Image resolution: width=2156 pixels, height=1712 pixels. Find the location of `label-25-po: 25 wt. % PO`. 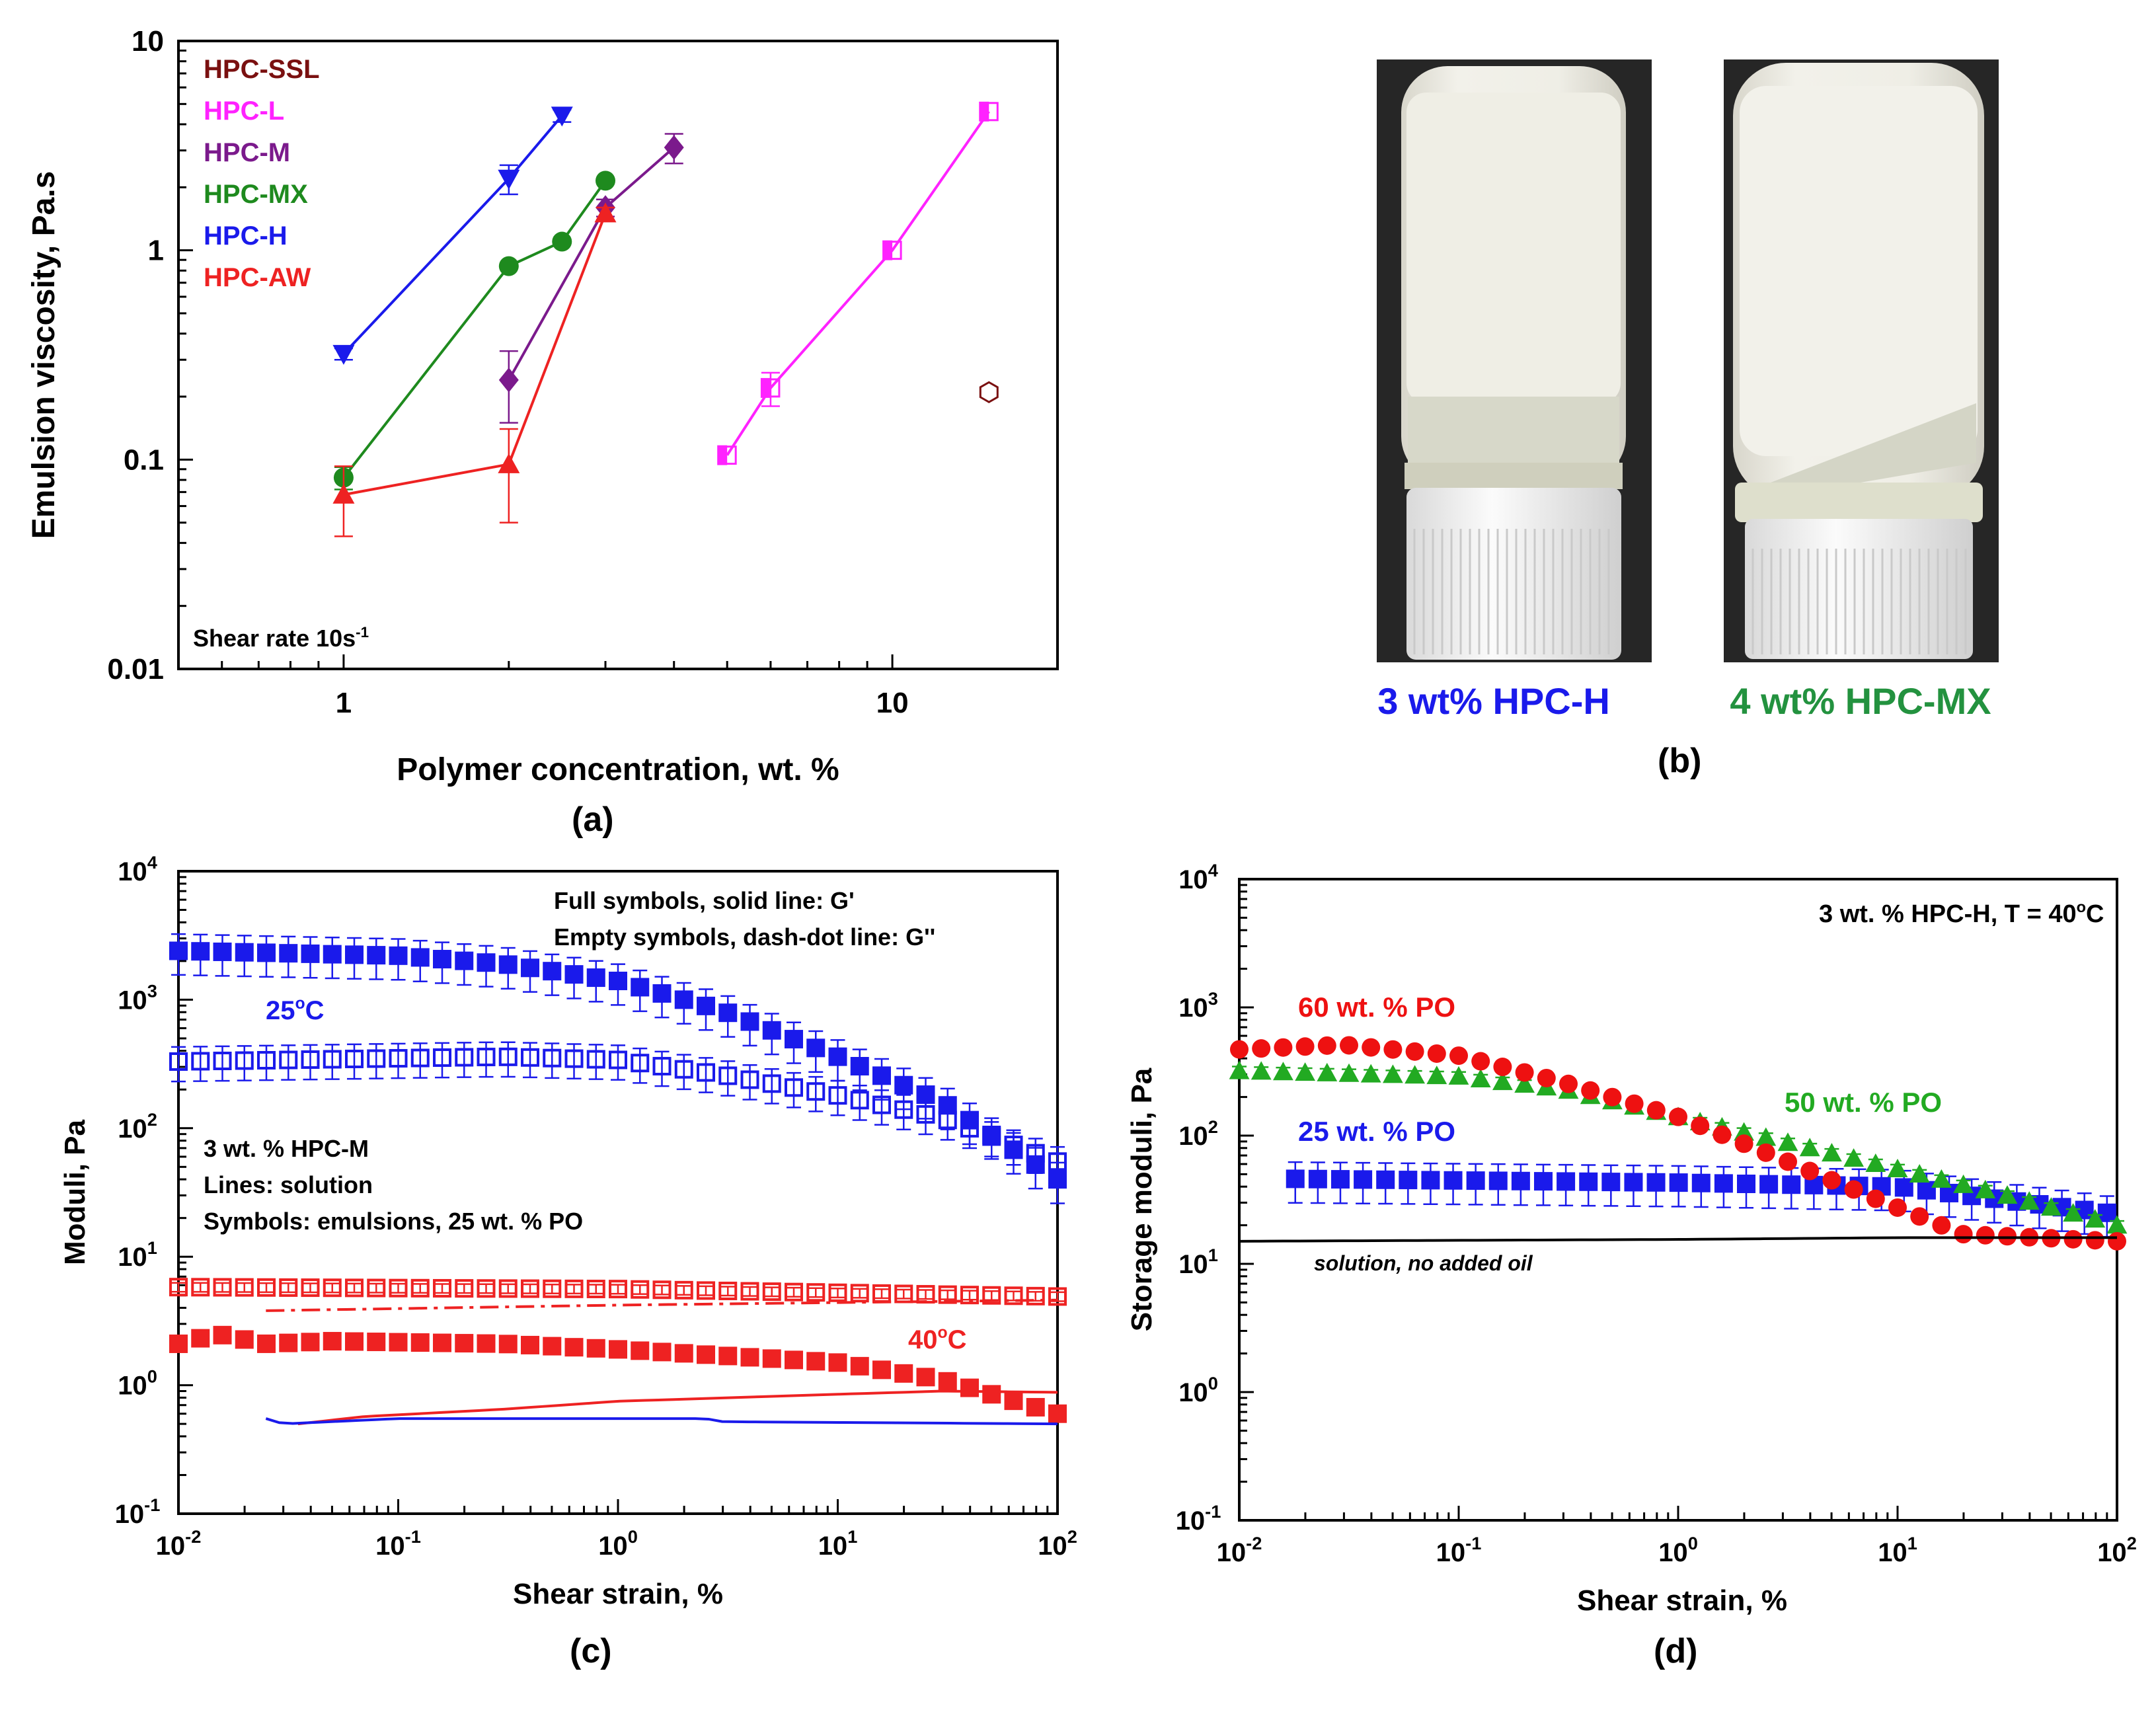

label-25-po: 25 wt. % PO is located at coordinates (1376, 1131).